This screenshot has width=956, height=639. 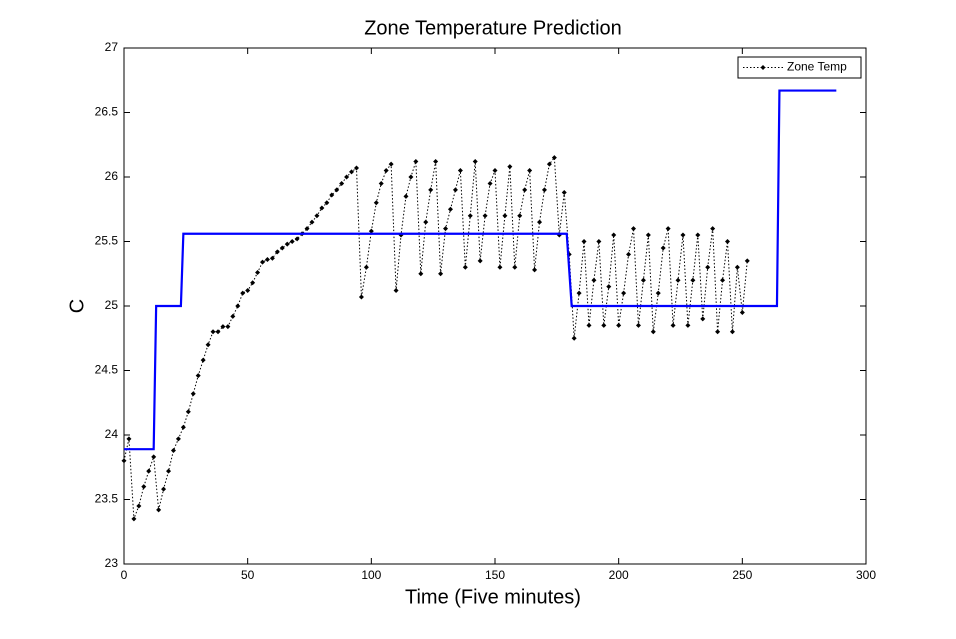 What do you see at coordinates (493, 28) in the screenshot?
I see `chart-title: Zone Temperature Prediction` at bounding box center [493, 28].